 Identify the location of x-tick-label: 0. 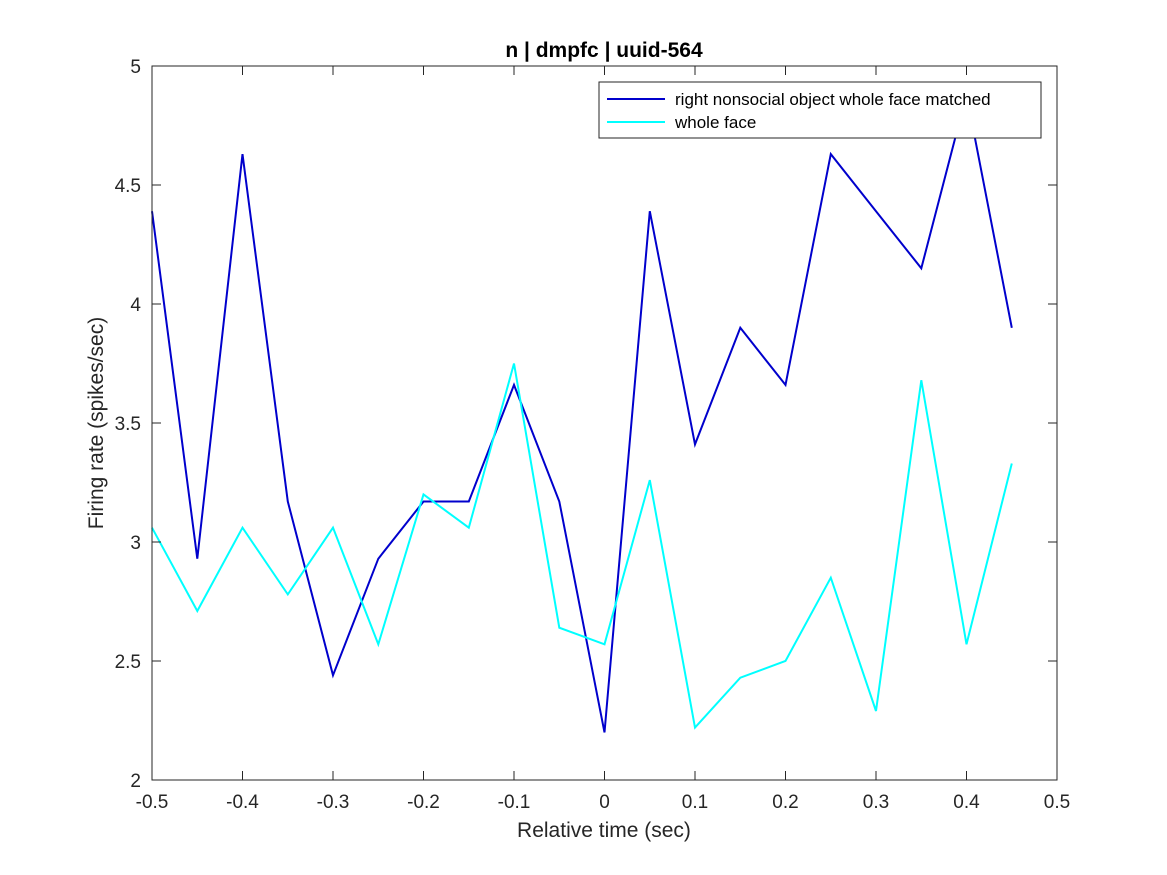
(604, 802).